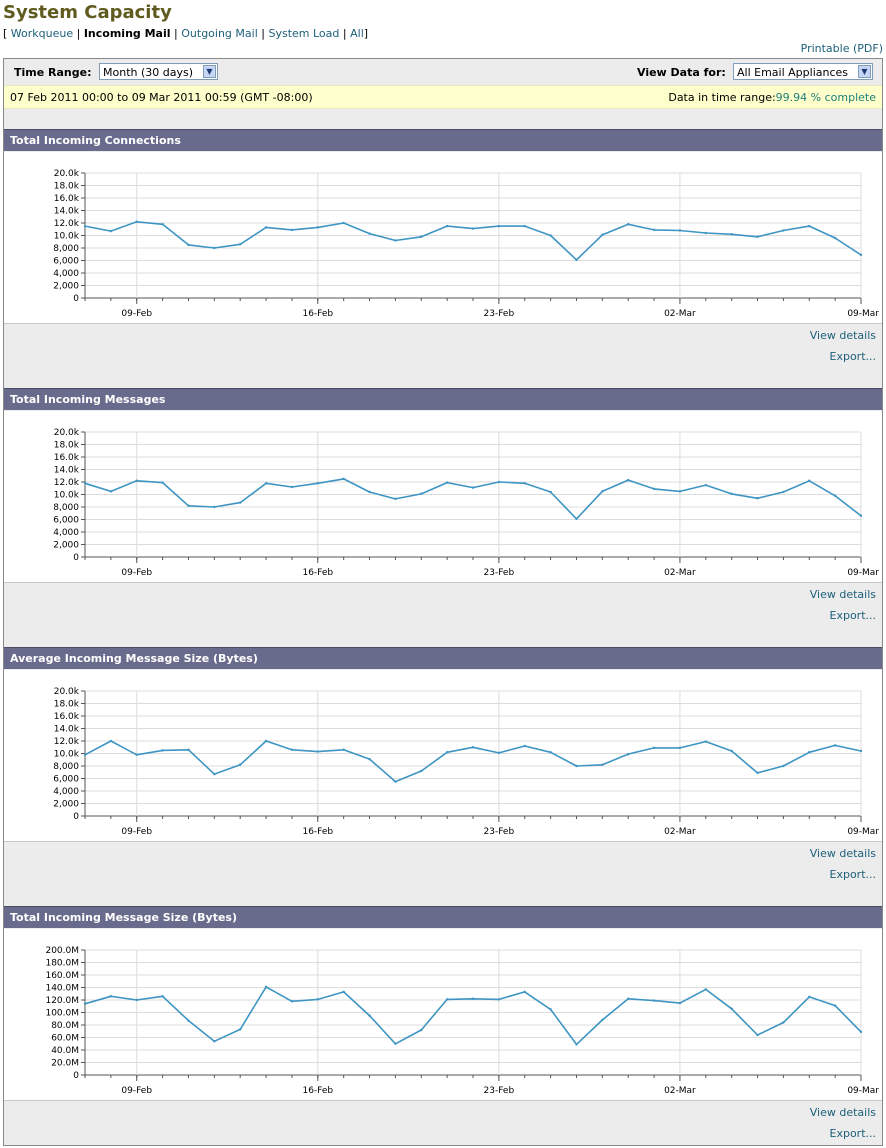  What do you see at coordinates (66, 767) in the screenshot?
I see `y-tick-label: 8,000` at bounding box center [66, 767].